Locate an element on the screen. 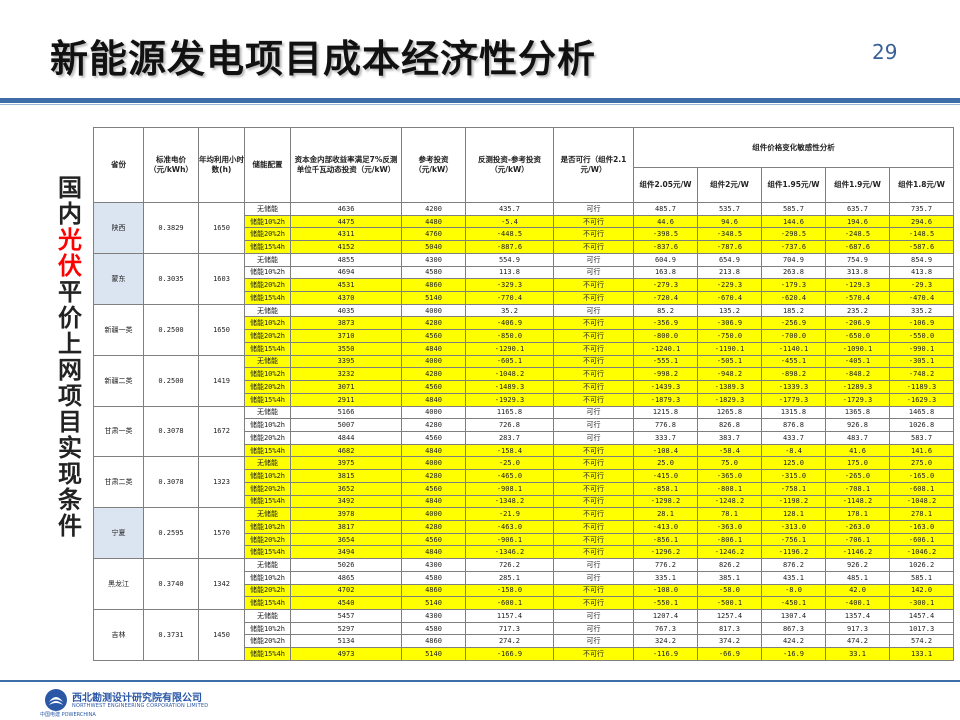 The image size is (960, 720). reference-invest-cell: 4580 is located at coordinates (433, 628).